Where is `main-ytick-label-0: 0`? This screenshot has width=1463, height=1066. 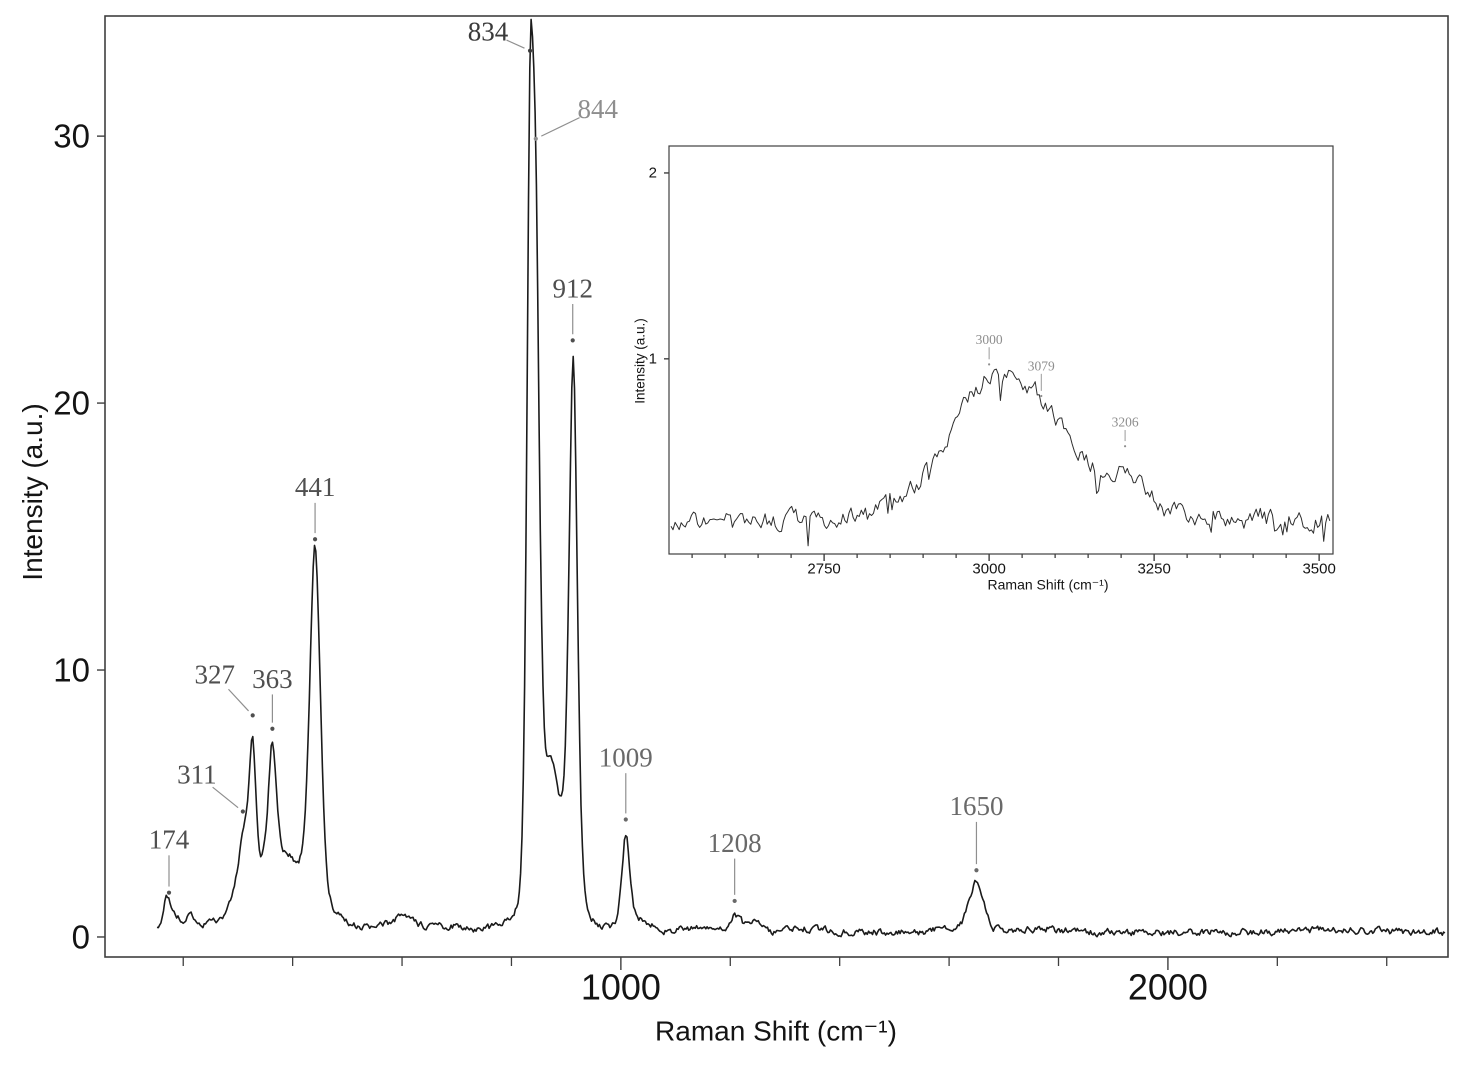 main-ytick-label-0: 0 is located at coordinates (81, 936).